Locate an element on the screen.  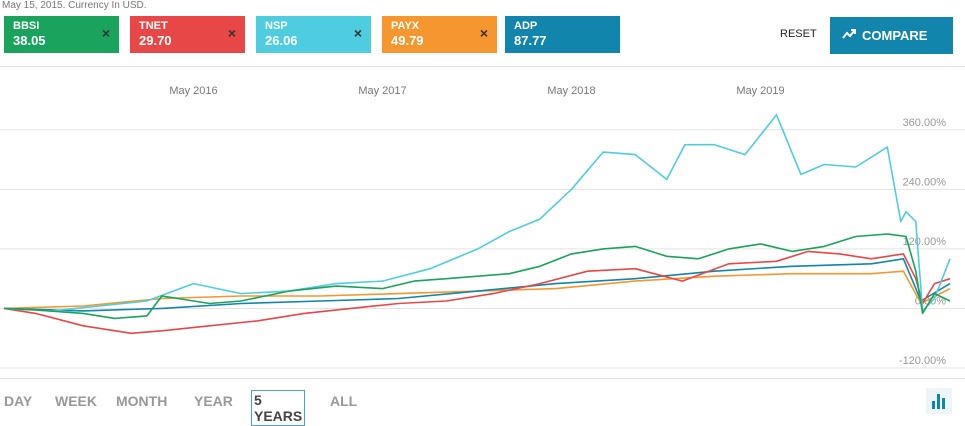
ticker-price: 29.70 is located at coordinates (155, 40).